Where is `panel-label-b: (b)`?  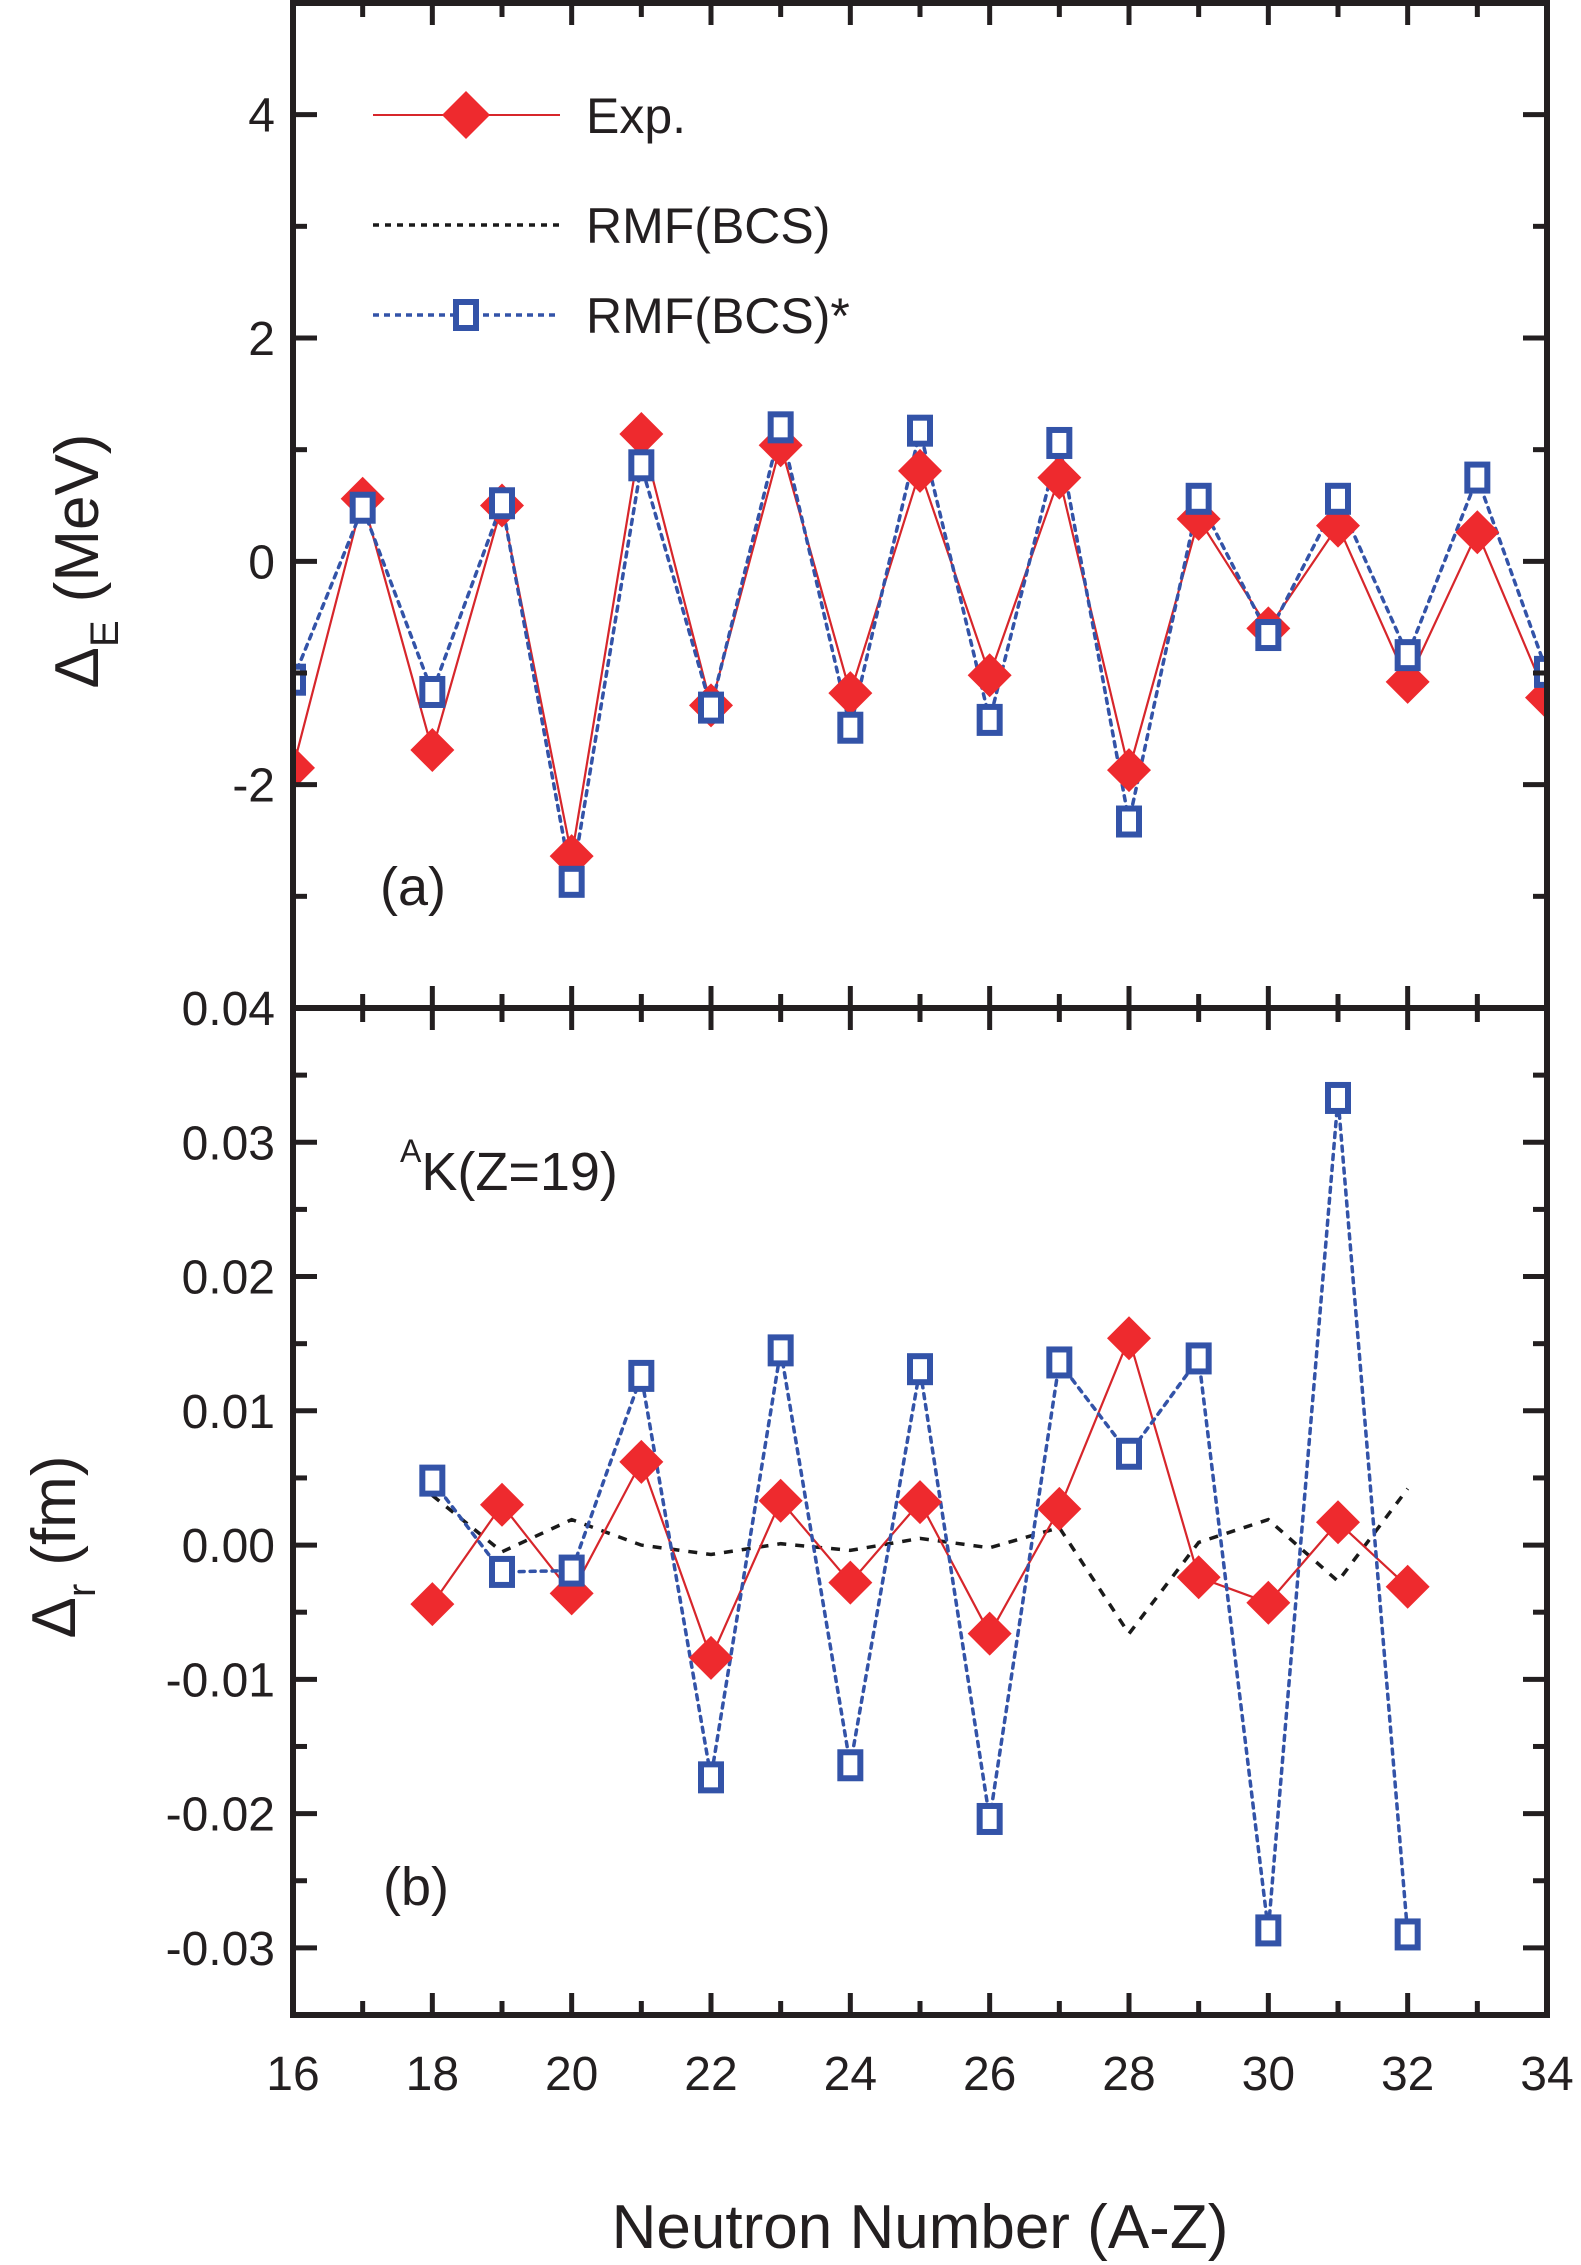 panel-label-b: (b) is located at coordinates (416, 1887).